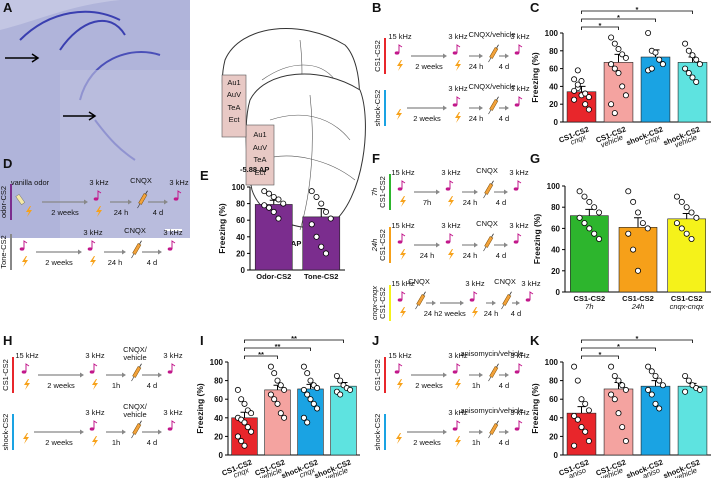 Image resolution: width=721 pixels, height=478 pixels. What do you see at coordinates (638, 298) in the screenshot?
I see `x-tick-label: CS1-CS2` at bounding box center [638, 298].